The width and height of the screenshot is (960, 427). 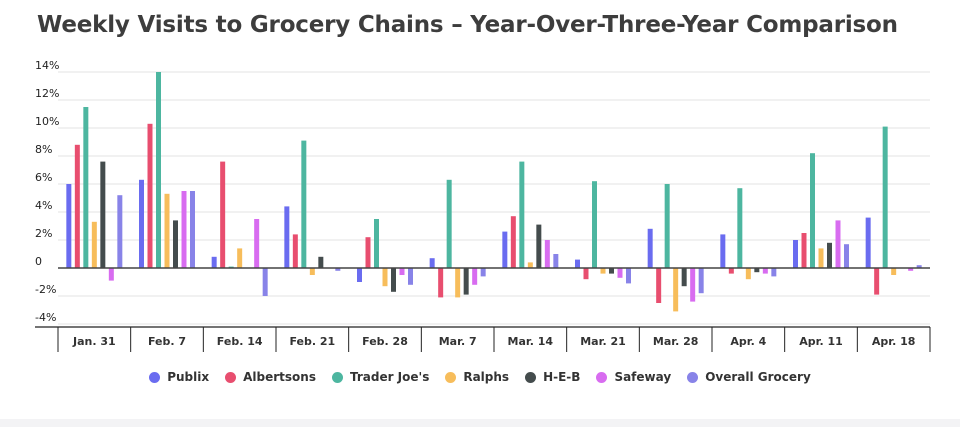 What do you see at coordinates (240, 341) in the screenshot?
I see `x-category-label: Feb. 14` at bounding box center [240, 341].